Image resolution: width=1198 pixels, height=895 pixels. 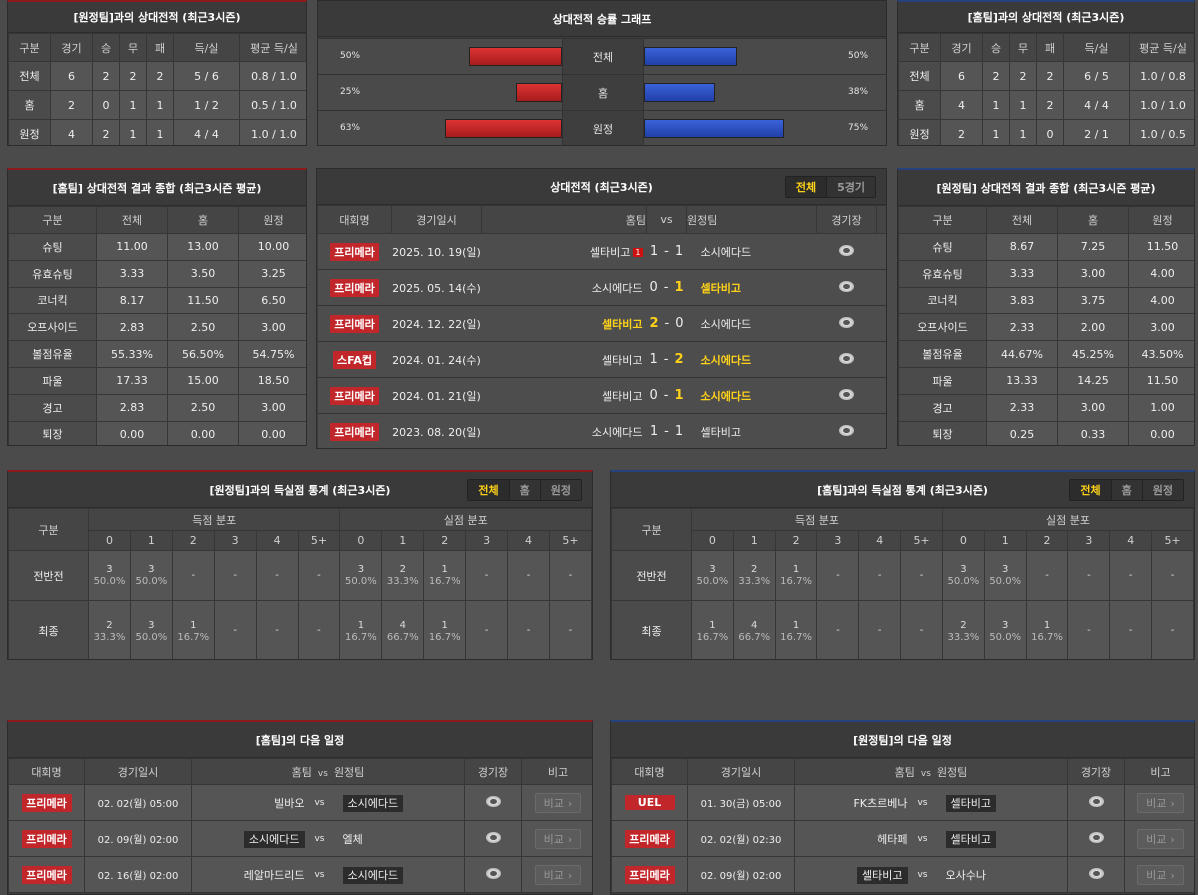 What do you see at coordinates (52, 432) in the screenshot?
I see `row-label: 퇴장` at bounding box center [52, 432].